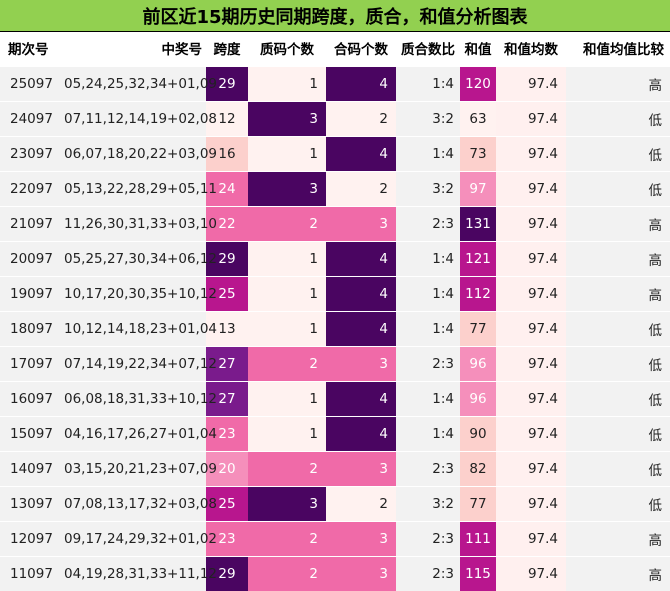 The image size is (670, 591). Describe the element at coordinates (29, 84) in the screenshot. I see `cell-qi: 25097` at that location.